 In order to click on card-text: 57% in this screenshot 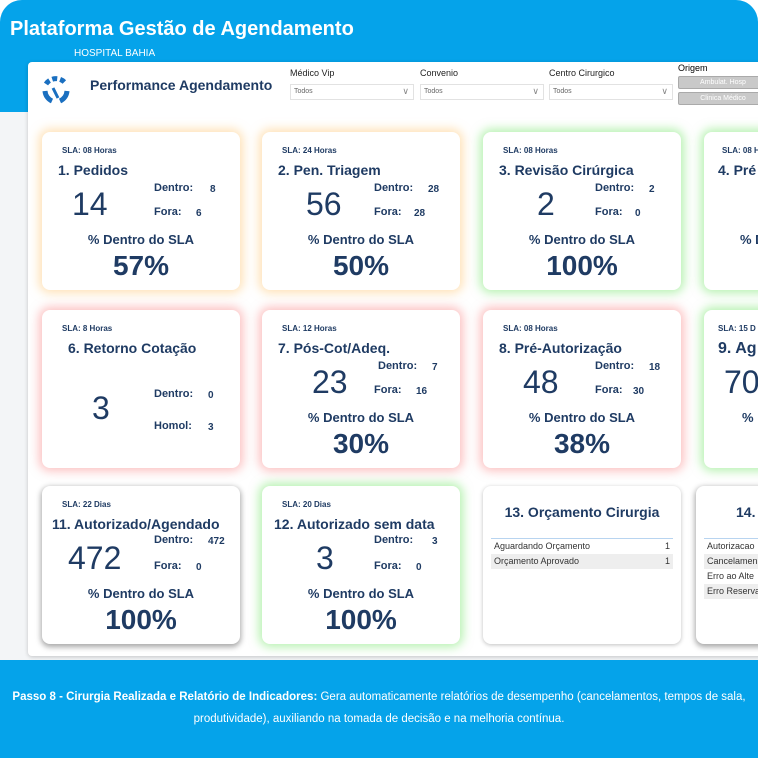, I will do `click(141, 265)`.